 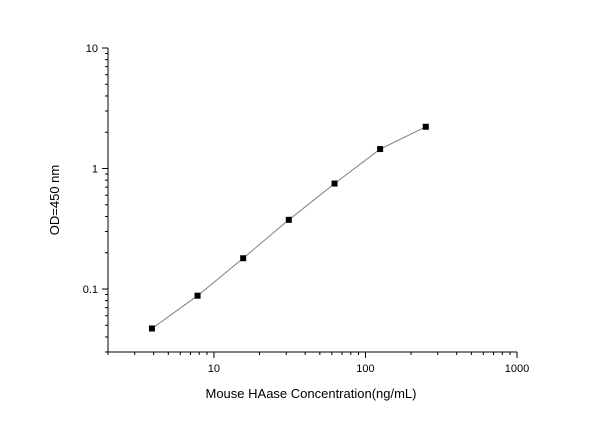 I want to click on x-tick-label: 10, so click(x=214, y=369).